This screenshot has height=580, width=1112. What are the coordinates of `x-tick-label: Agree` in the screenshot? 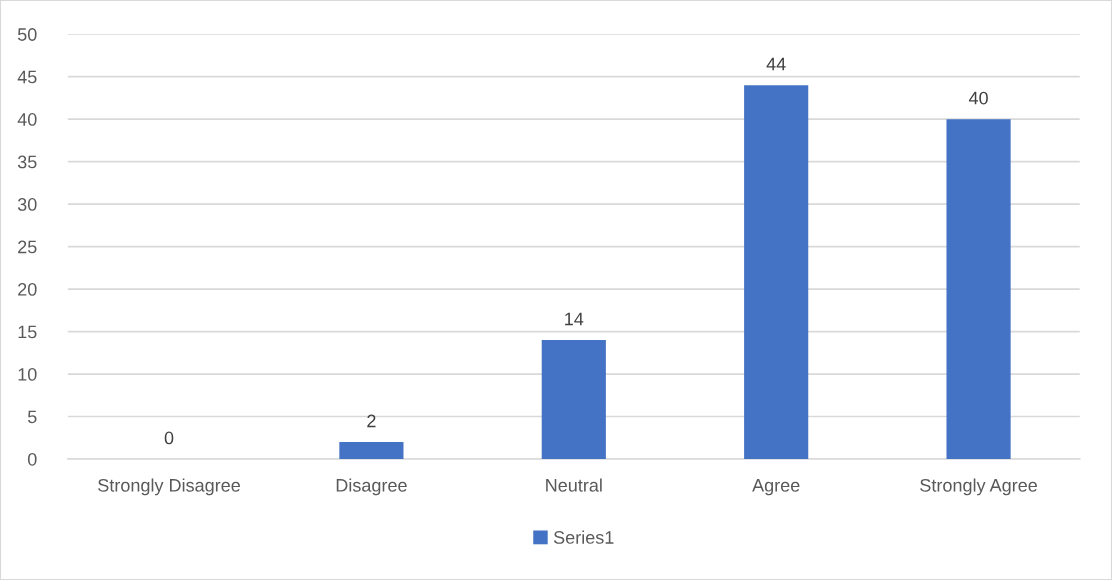 It's located at (776, 487).